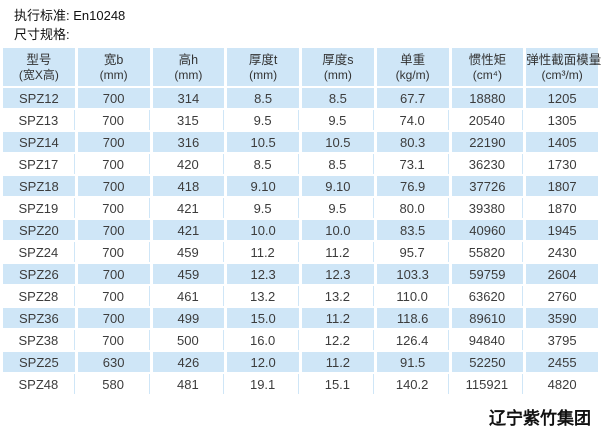  I want to click on cell: 74.0, so click(412, 120).